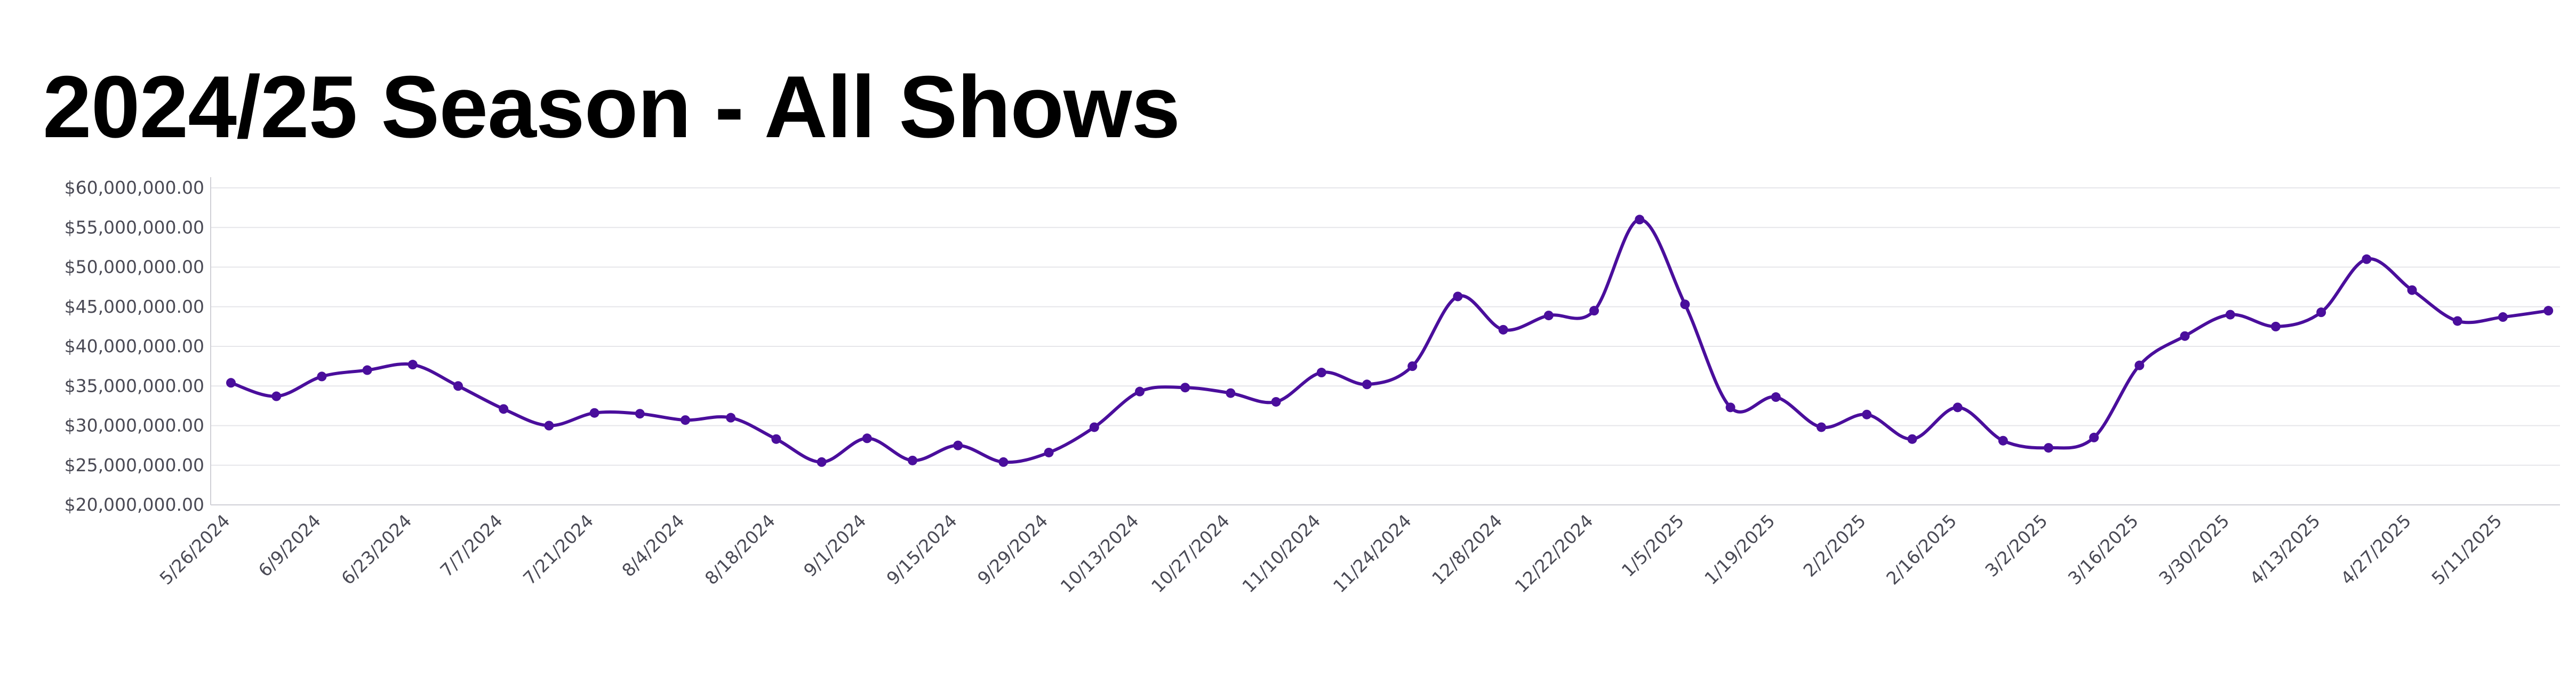 This screenshot has width=2576, height=689. I want to click on chart-title: 2024/25 Season - All Shows, so click(611, 107).